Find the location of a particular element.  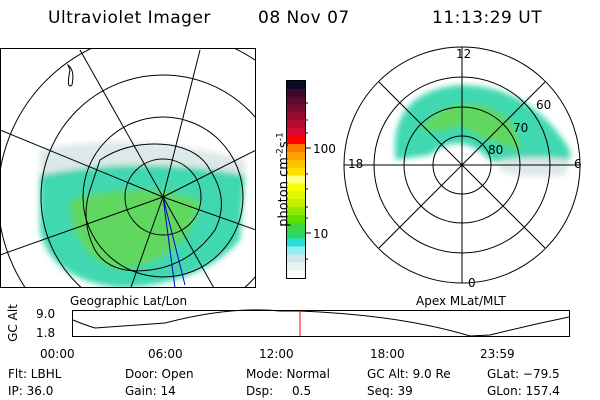

instrument-title: Ultraviolet Imager is located at coordinates (129, 18).